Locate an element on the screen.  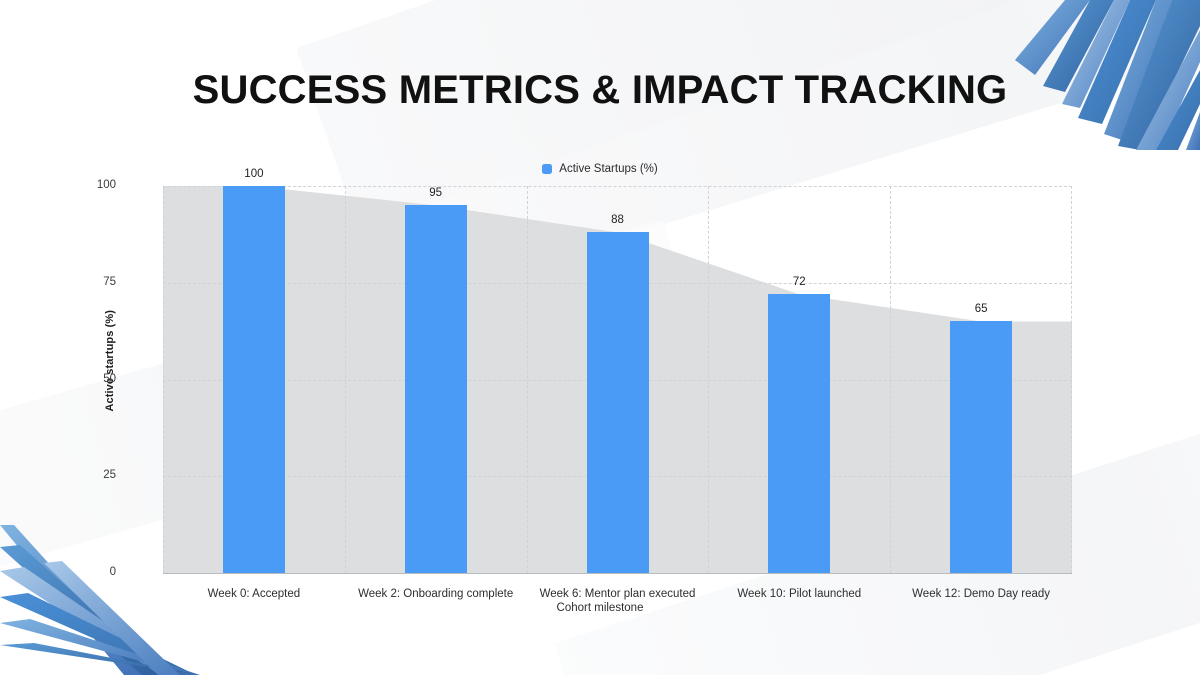
y-axis-title: Active startups (%) is located at coordinates (110, 361).